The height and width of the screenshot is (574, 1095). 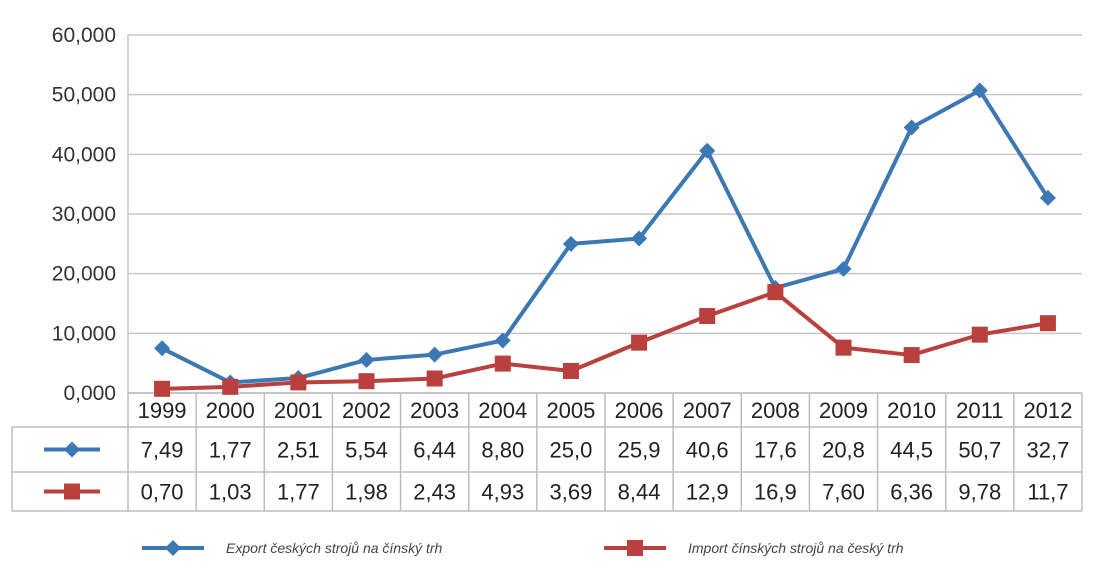 What do you see at coordinates (775, 492) in the screenshot?
I see `data-label: 16,9` at bounding box center [775, 492].